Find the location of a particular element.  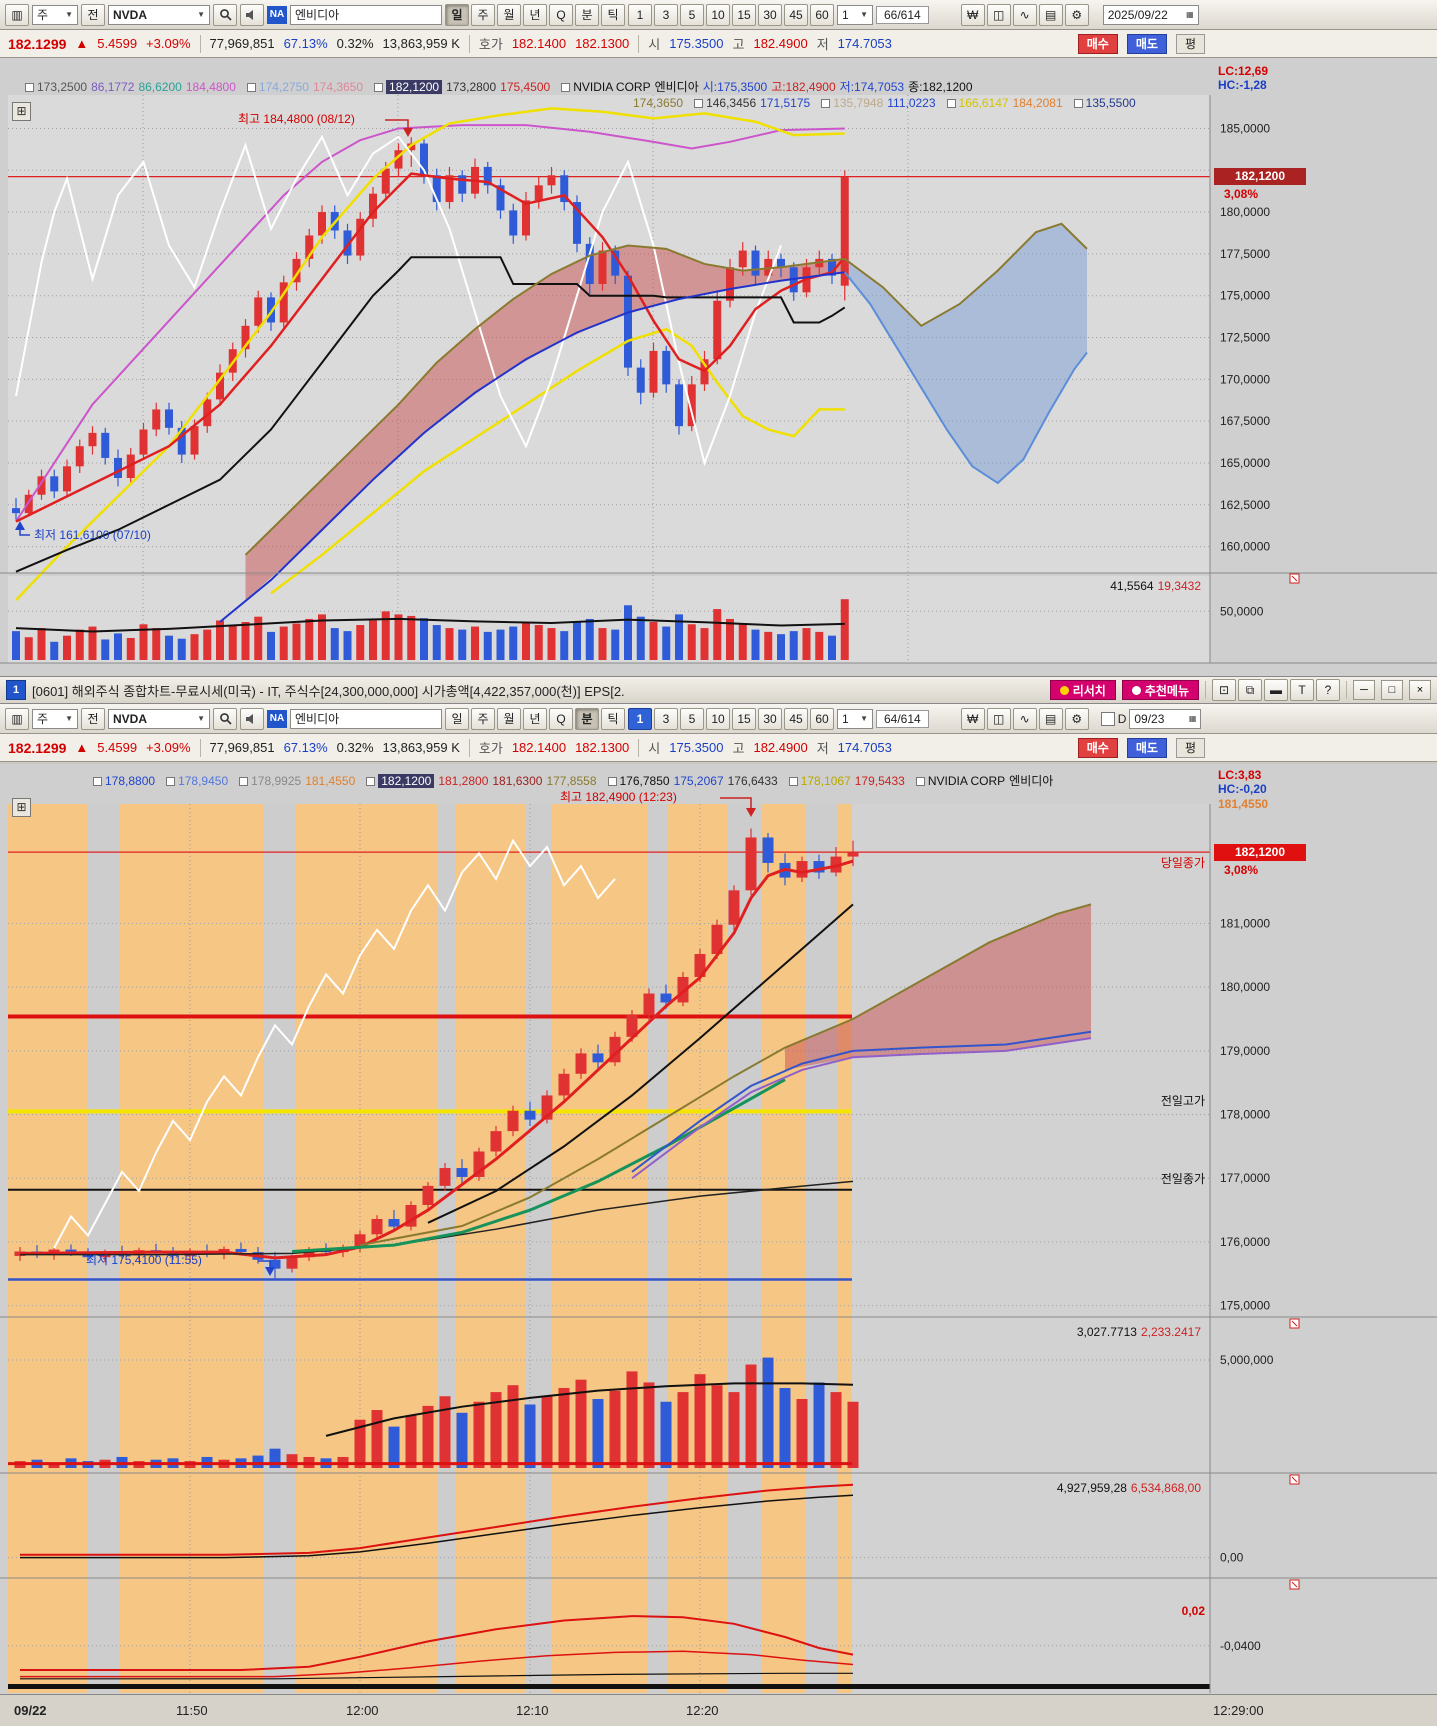

window-tool-⊡: ⊡ is located at coordinates (1224, 690).